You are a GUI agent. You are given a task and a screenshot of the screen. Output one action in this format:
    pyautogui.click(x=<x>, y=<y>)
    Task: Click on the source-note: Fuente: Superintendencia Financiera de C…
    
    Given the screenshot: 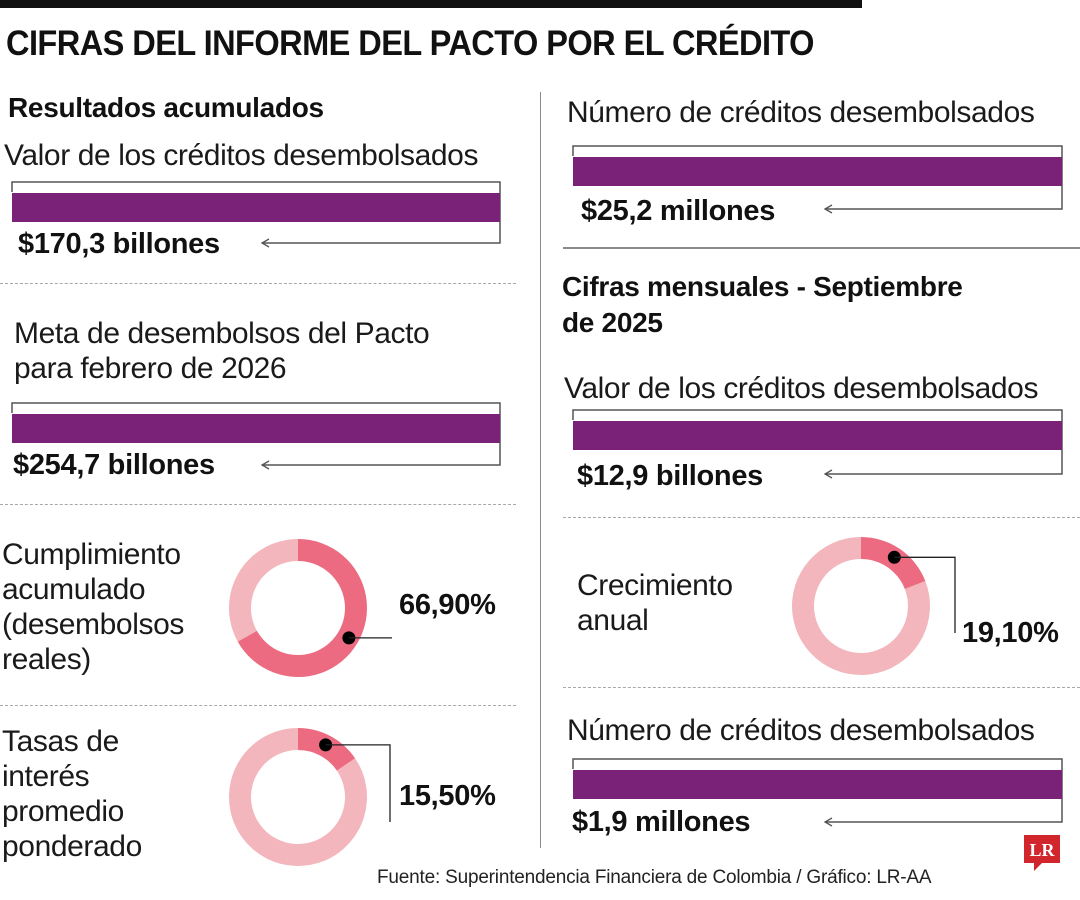 What is the action you would take?
    pyautogui.click(x=654, y=877)
    